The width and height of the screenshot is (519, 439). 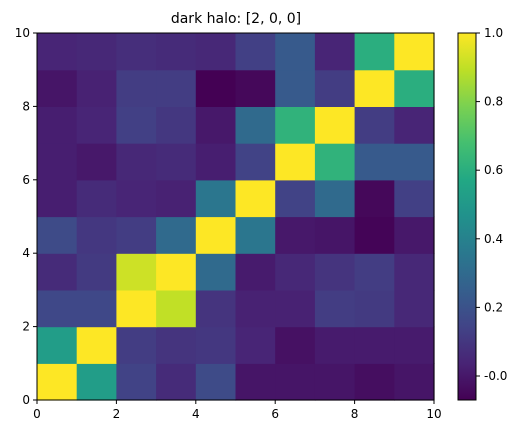 I want to click on x-tick-label: 4, so click(x=196, y=414).